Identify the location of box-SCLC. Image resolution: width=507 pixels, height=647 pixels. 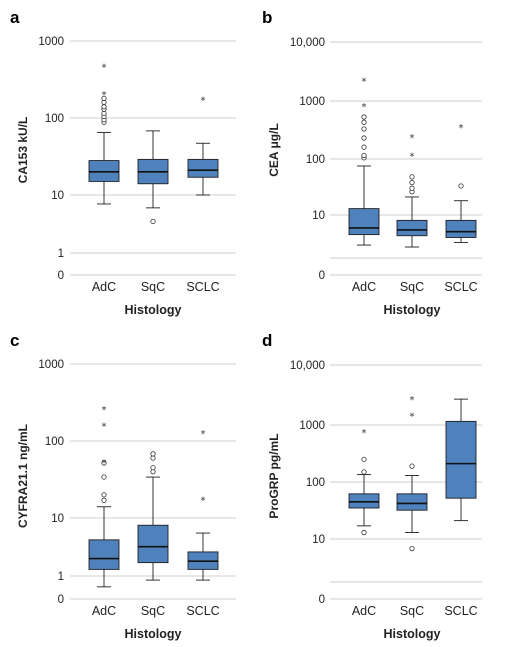
(461, 460).